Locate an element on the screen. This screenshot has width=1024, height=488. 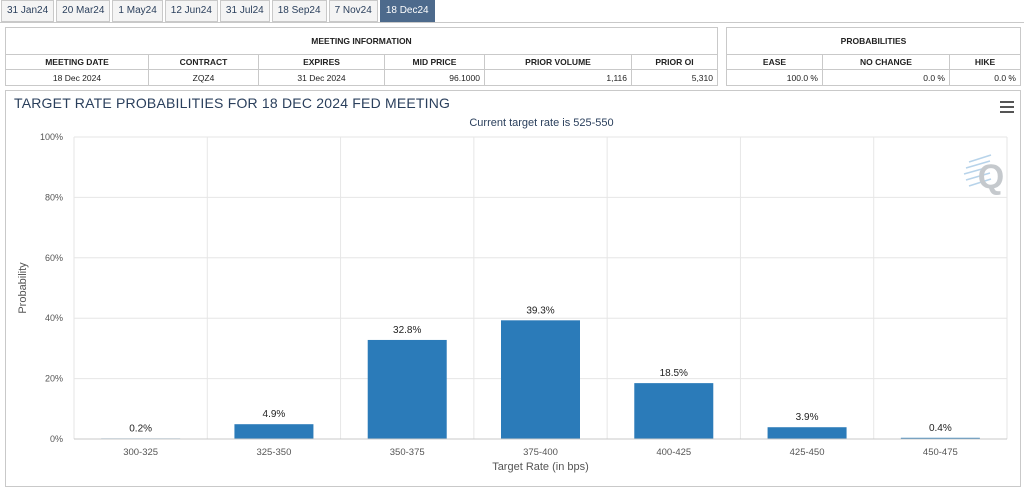
x-tick-label: 450-475 is located at coordinates (940, 452).